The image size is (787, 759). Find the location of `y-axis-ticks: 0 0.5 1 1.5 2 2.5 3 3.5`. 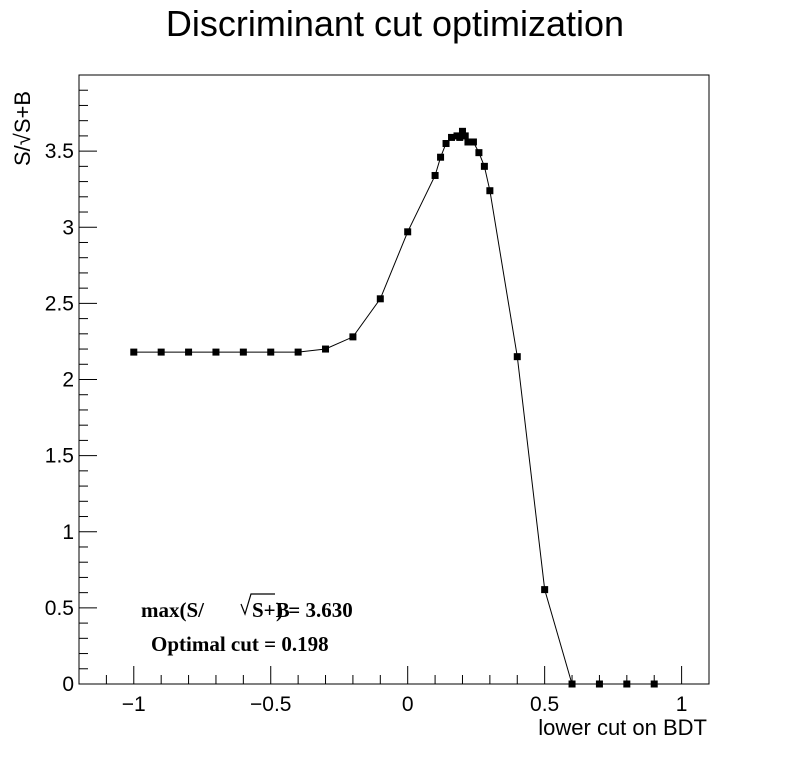

y-axis-ticks: 0 0.5 1 1.5 2 2.5 3 3.5 is located at coordinates (71, 392).